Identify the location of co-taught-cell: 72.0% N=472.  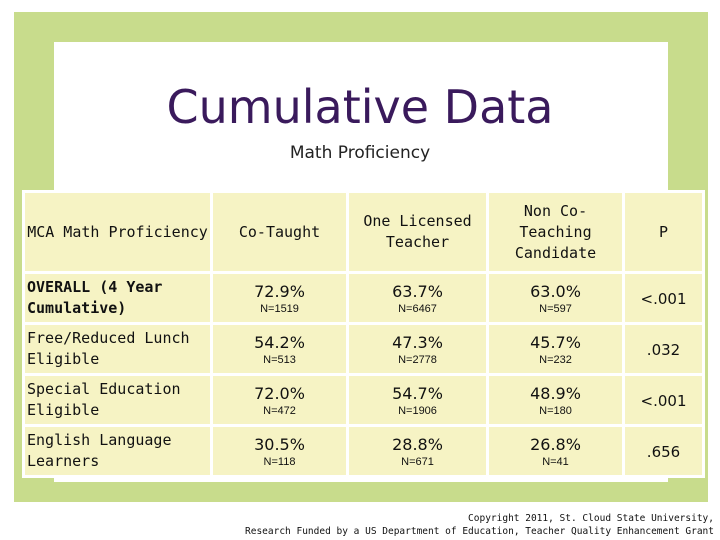
(279, 400).